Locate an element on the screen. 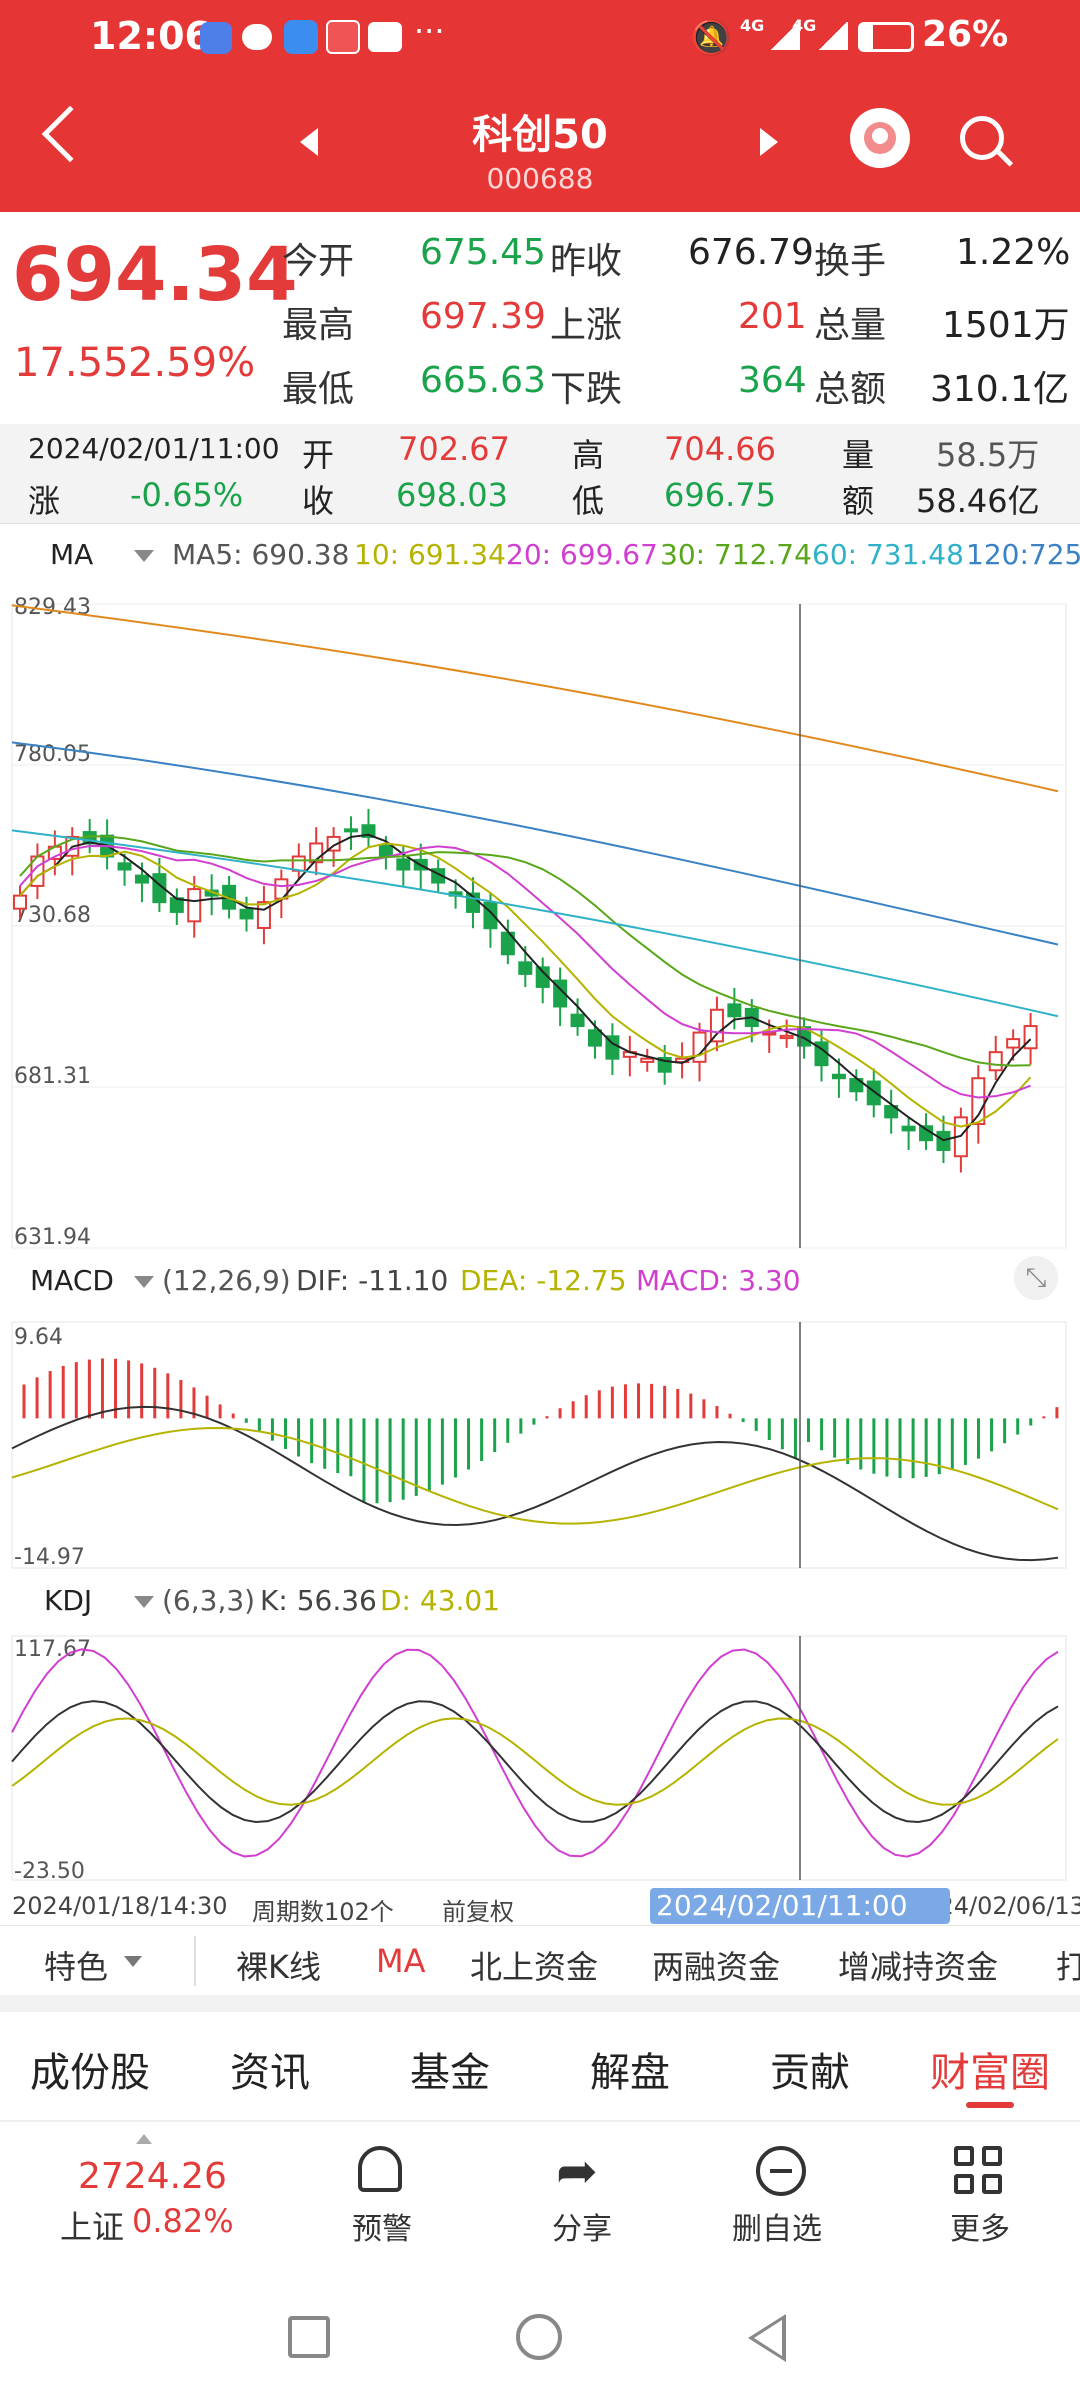 The width and height of the screenshot is (1080, 2400). tab-naked-k: 裸K线 is located at coordinates (278, 1967).